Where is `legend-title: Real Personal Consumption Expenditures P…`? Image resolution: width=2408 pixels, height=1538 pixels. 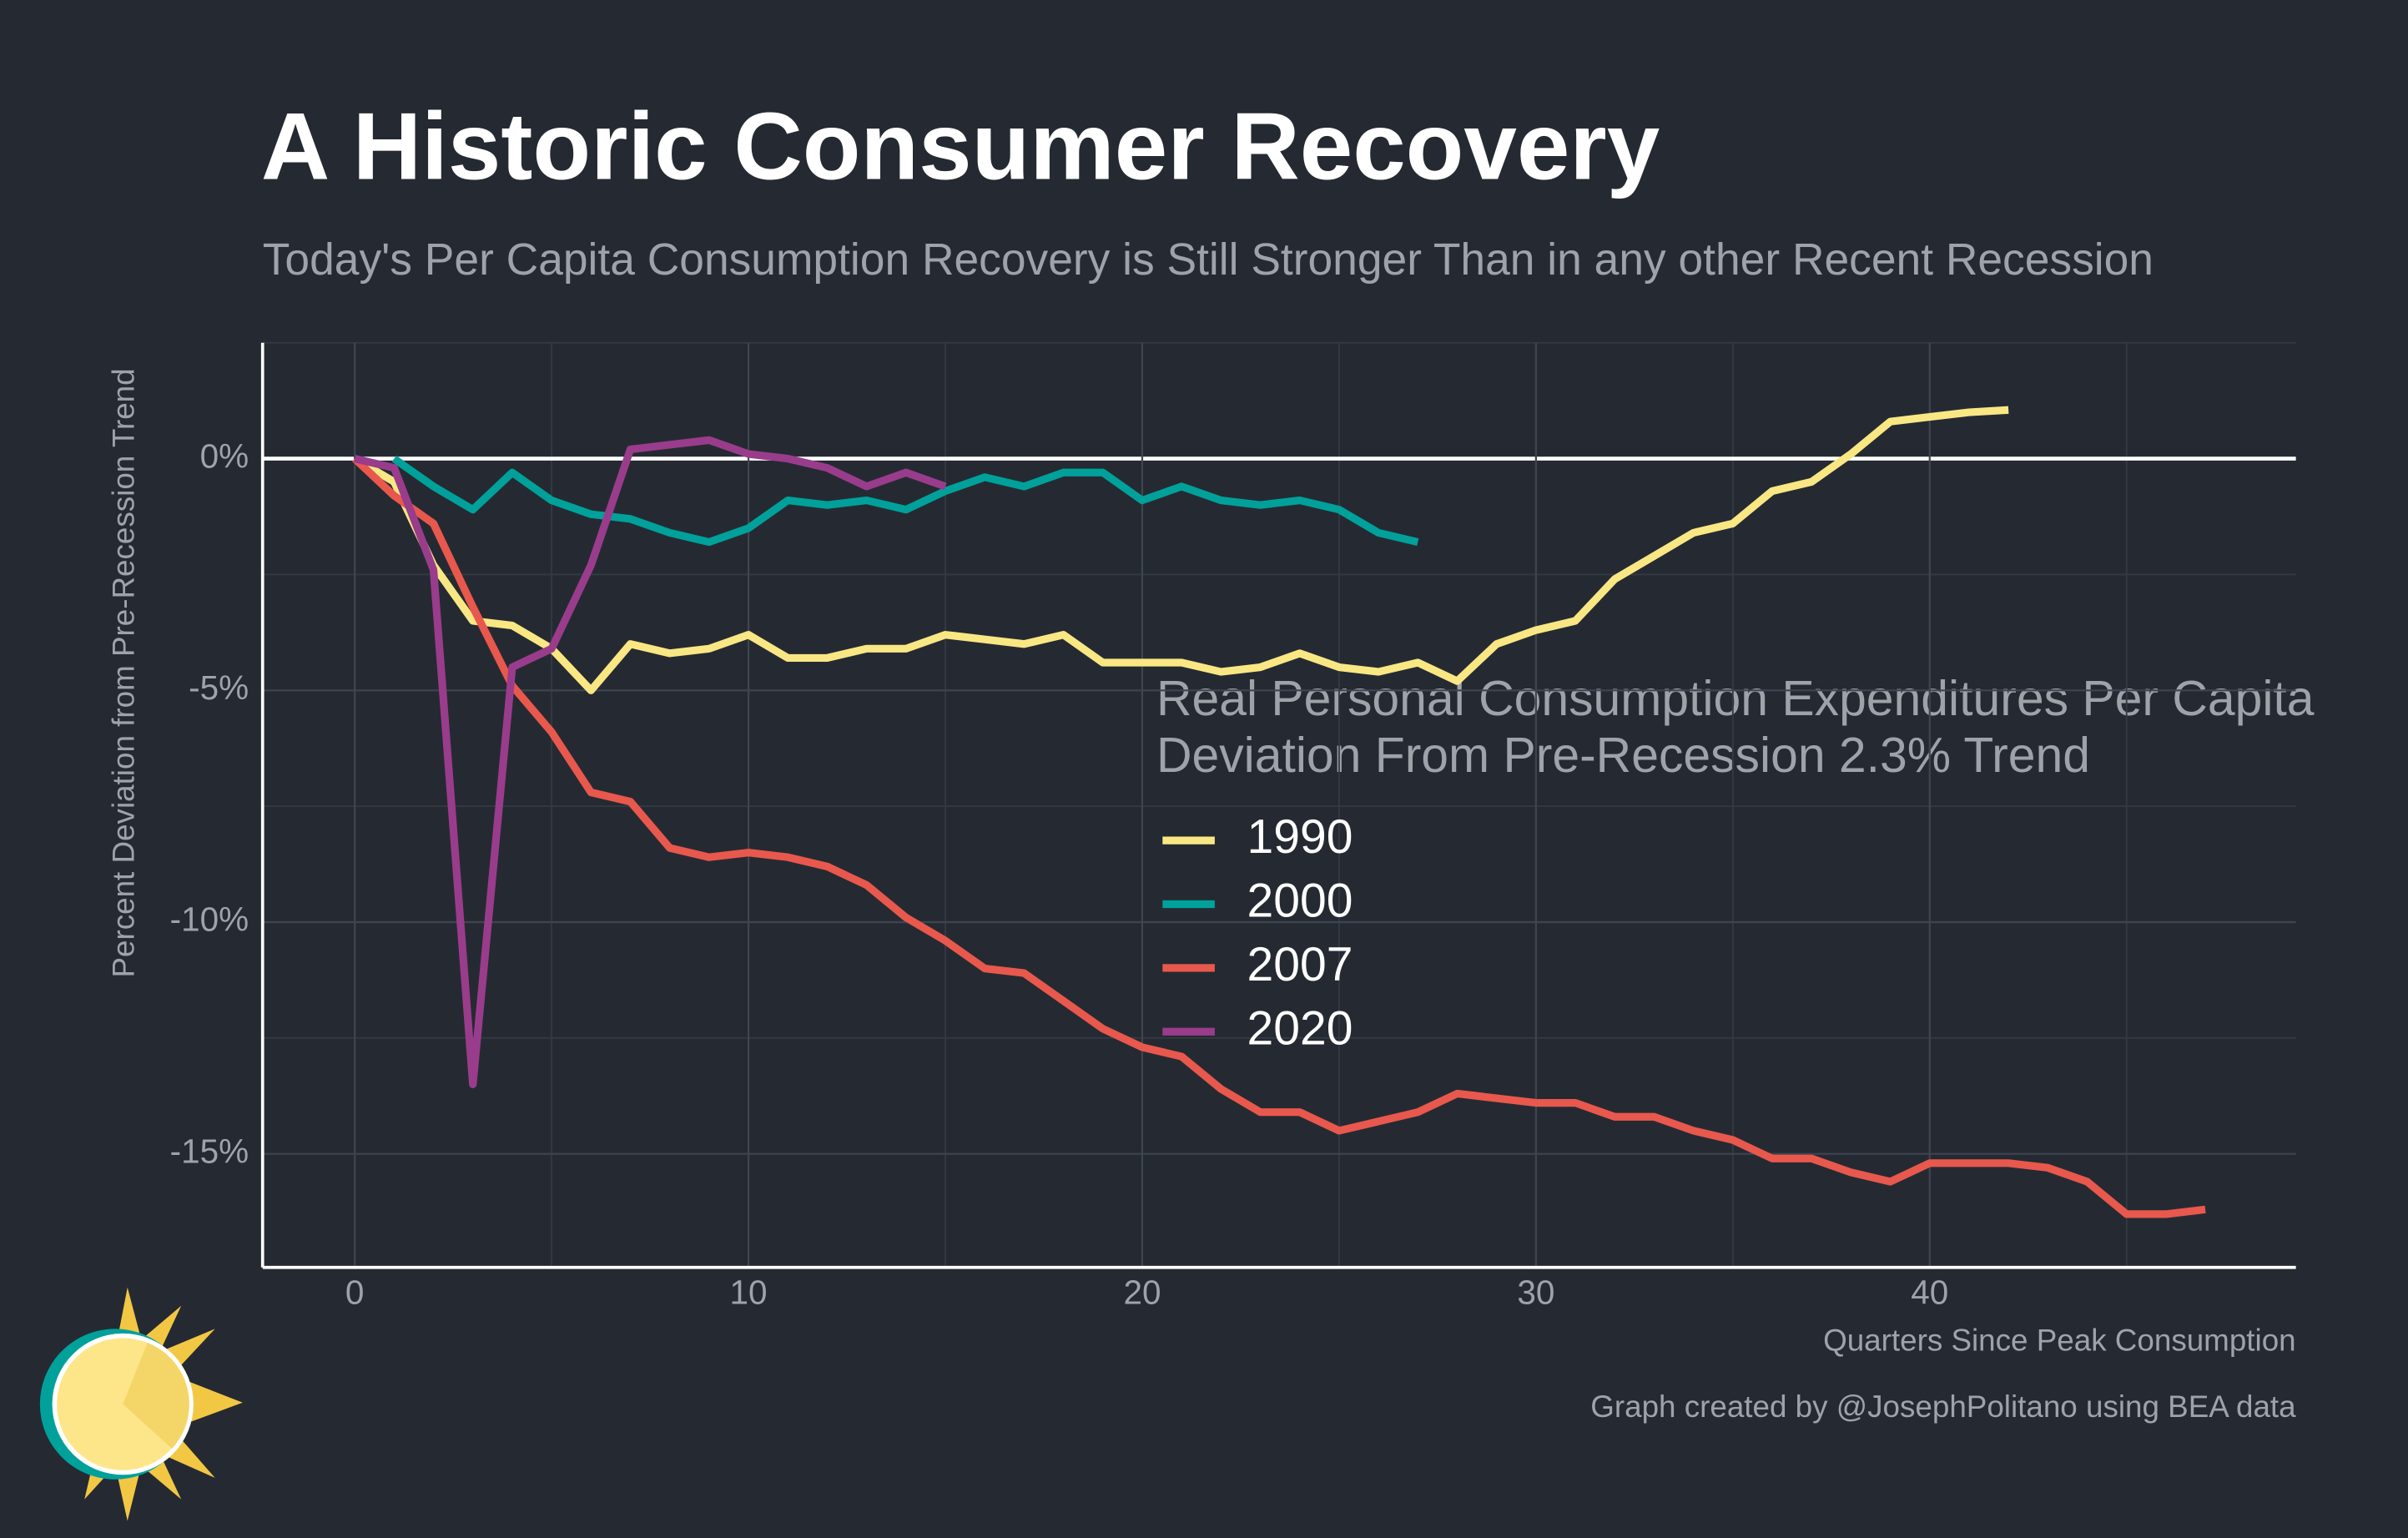 legend-title: Real Personal Consumption Expenditures P… is located at coordinates (1735, 699).